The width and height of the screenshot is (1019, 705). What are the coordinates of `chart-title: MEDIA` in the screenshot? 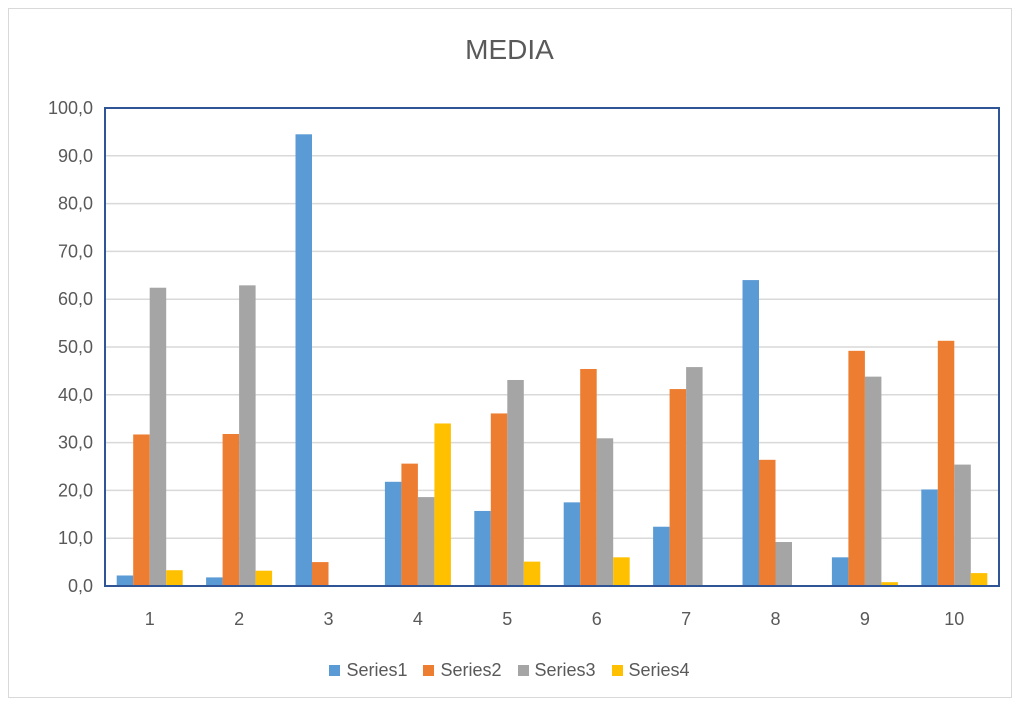 It's located at (509, 49).